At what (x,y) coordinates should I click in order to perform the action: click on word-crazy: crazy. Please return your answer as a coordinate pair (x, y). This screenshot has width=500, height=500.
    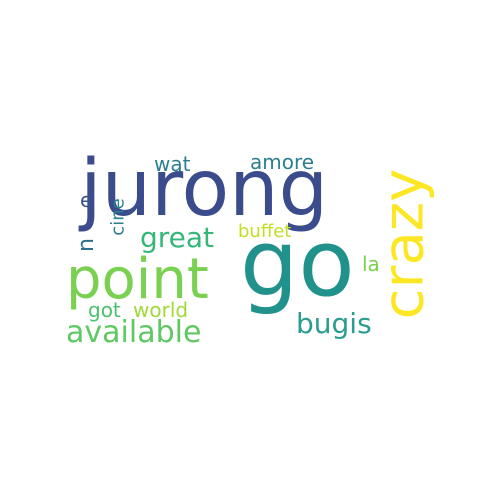
    Looking at the image, I should click on (404, 244).